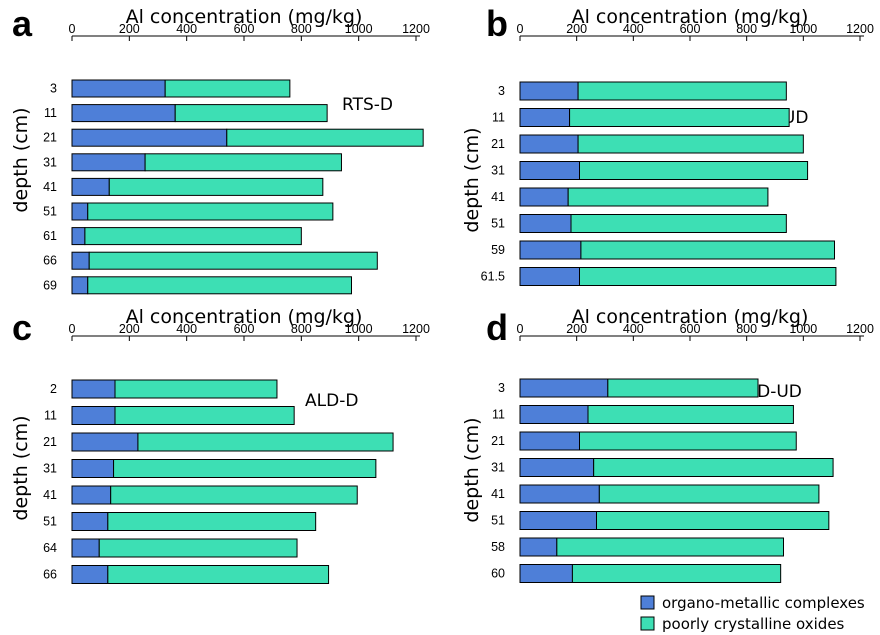  What do you see at coordinates (498, 250) in the screenshot?
I see `y-category-label: 59` at bounding box center [498, 250].